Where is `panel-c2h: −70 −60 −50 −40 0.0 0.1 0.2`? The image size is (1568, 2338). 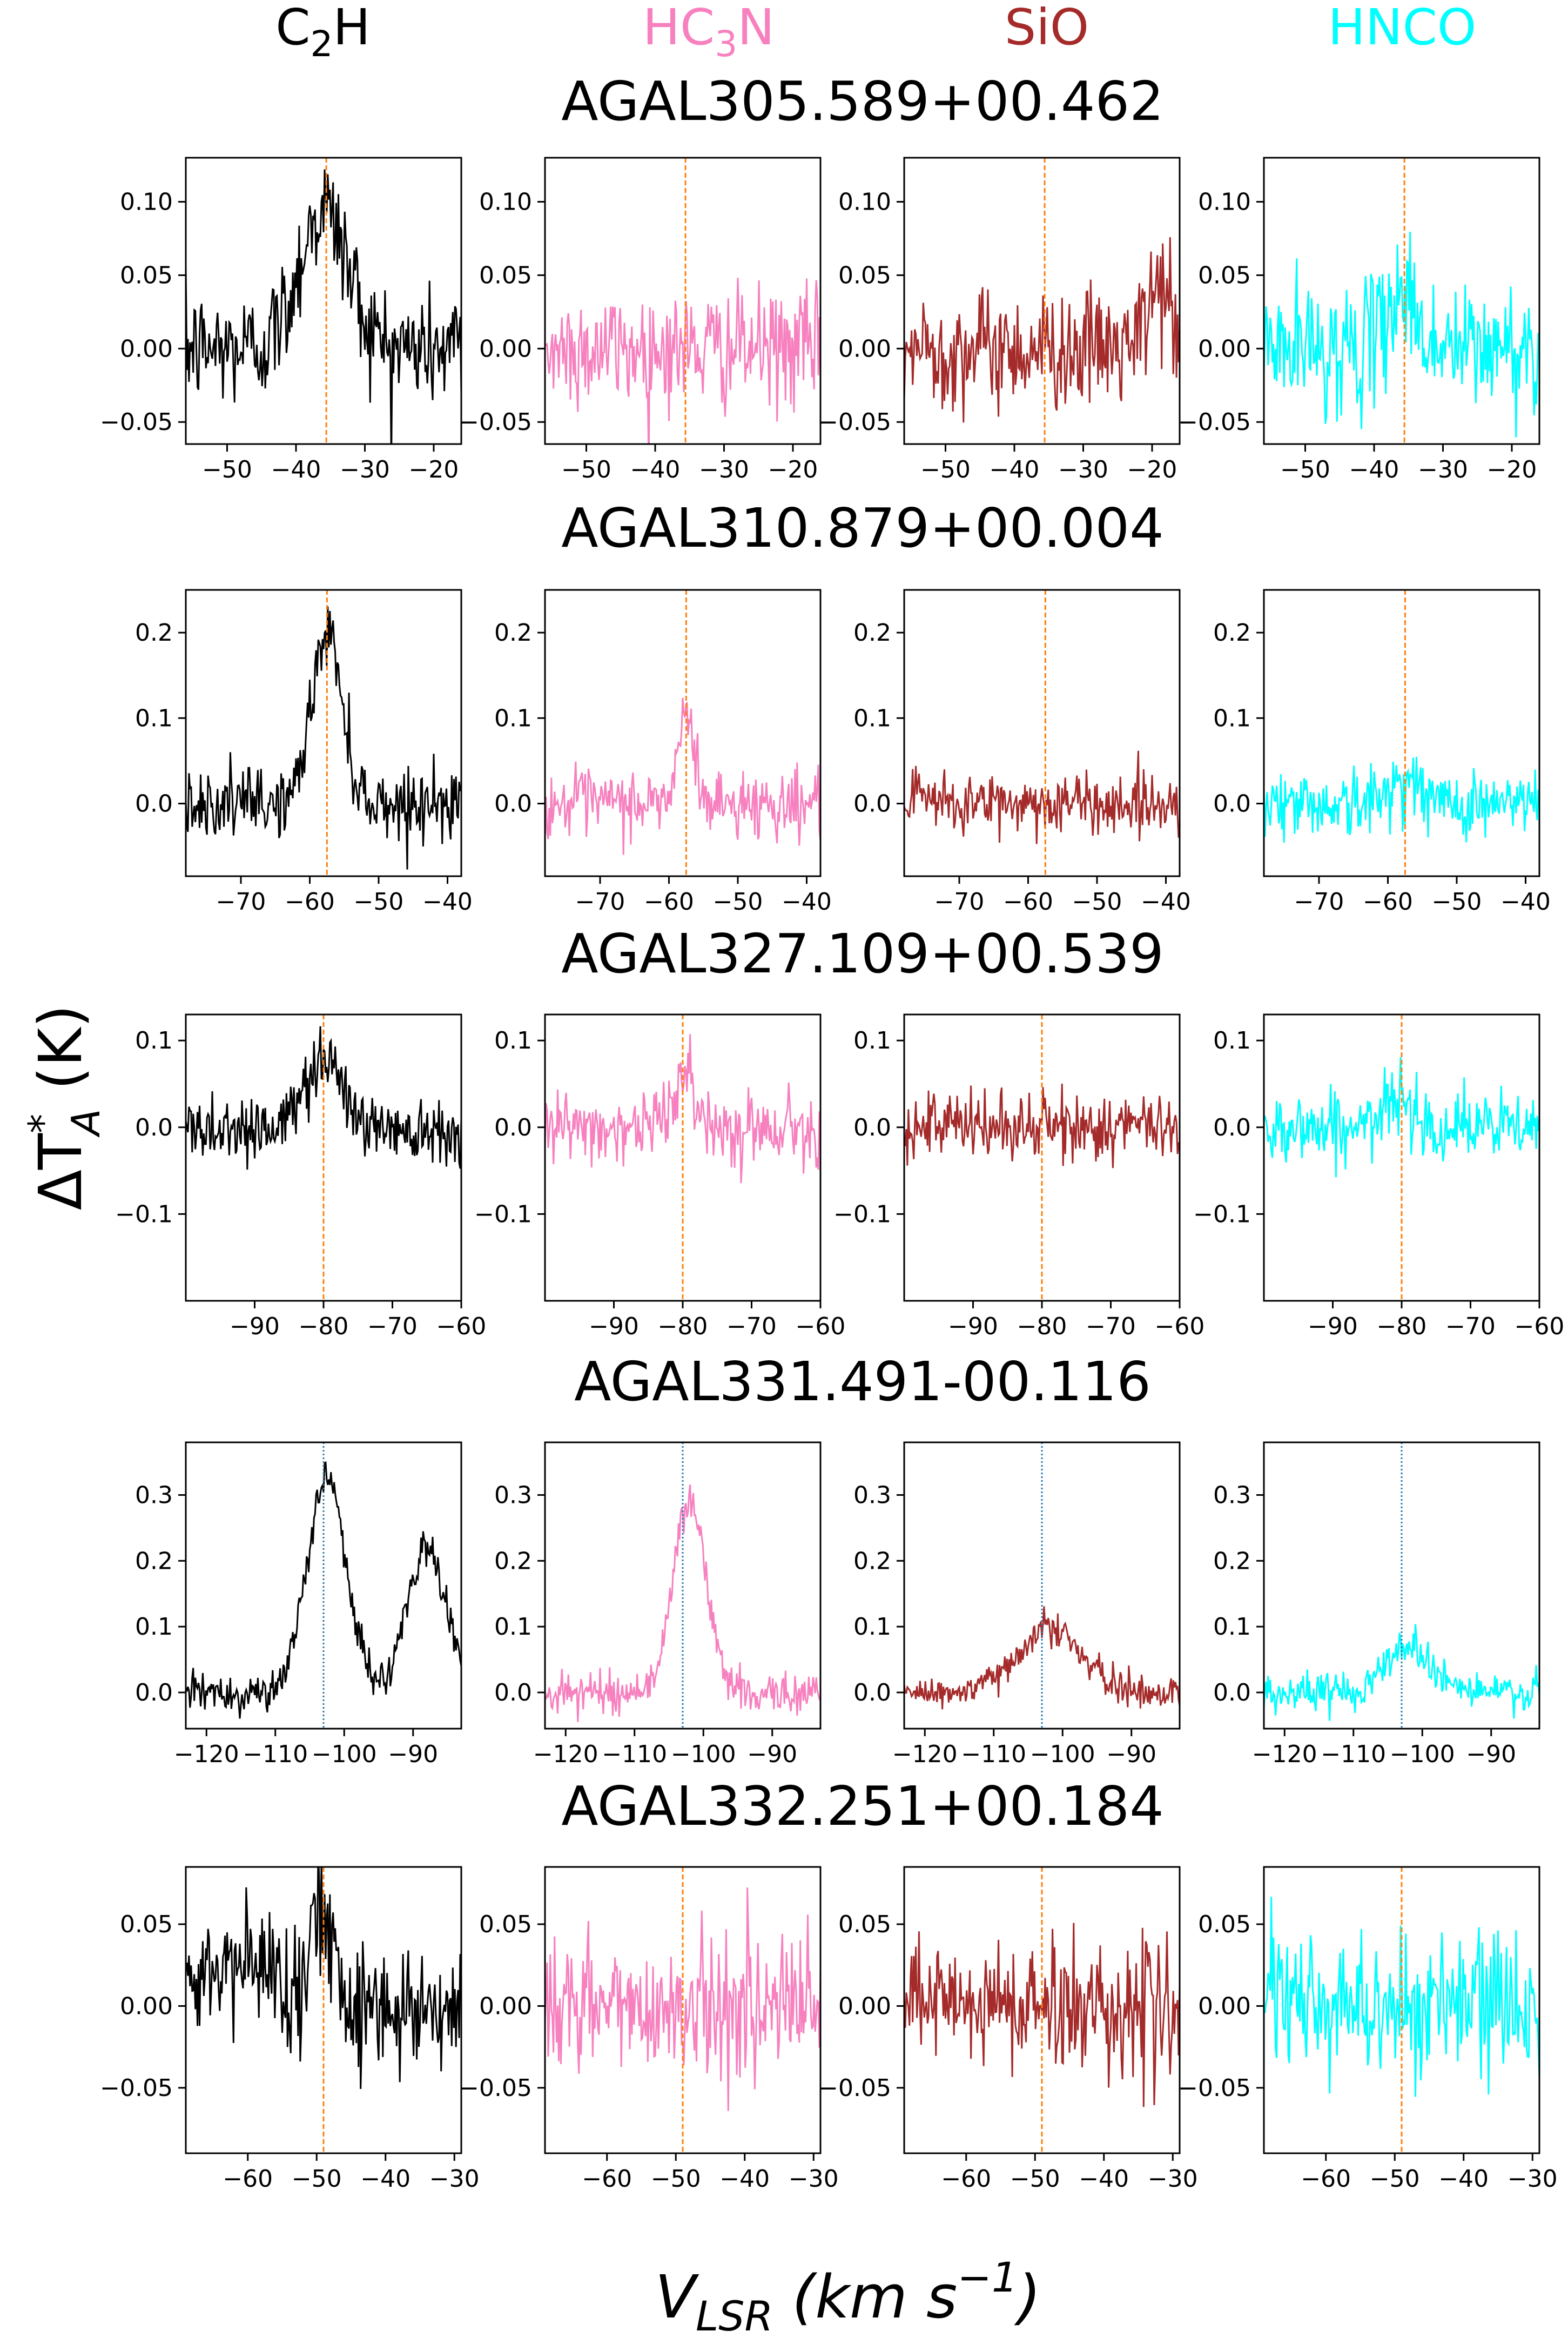
panel-c2h: −70 −60 −50 −40 0.0 0.1 0.2 is located at coordinates (304, 752).